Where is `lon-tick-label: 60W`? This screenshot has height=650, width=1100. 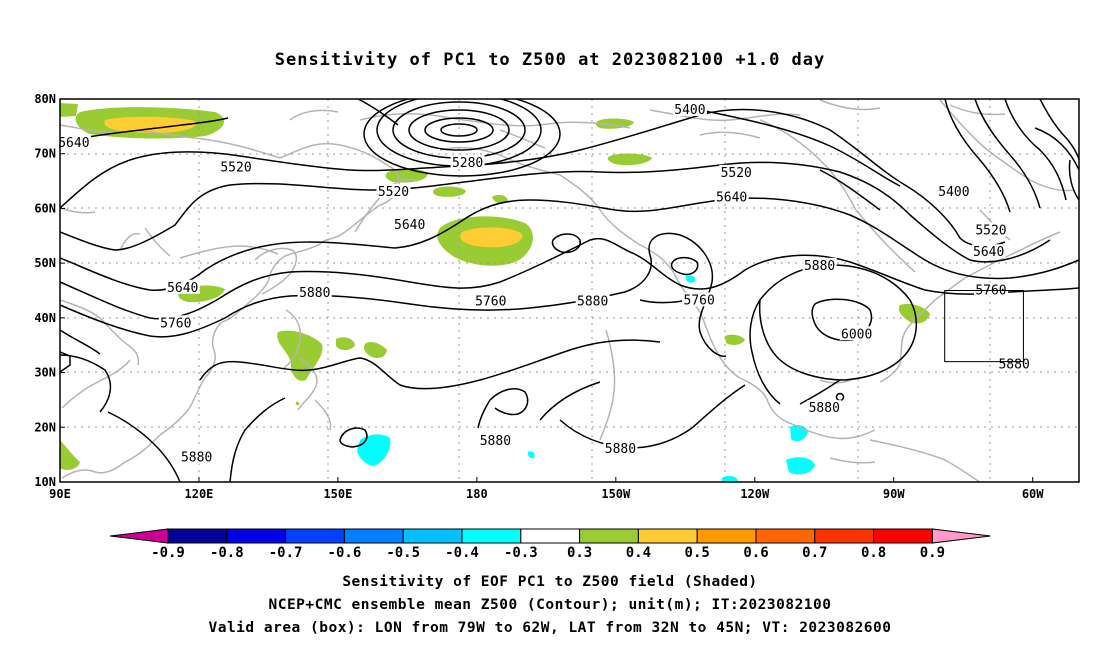 lon-tick-label: 60W is located at coordinates (1033, 494).